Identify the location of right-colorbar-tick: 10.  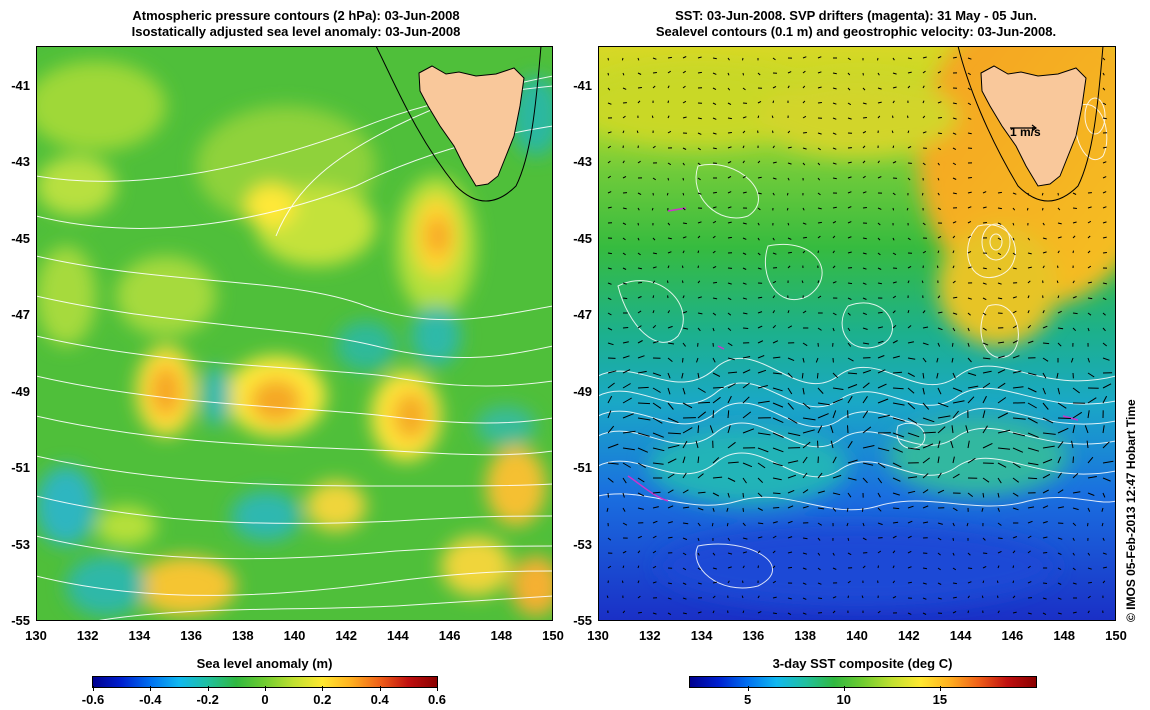
(843, 699).